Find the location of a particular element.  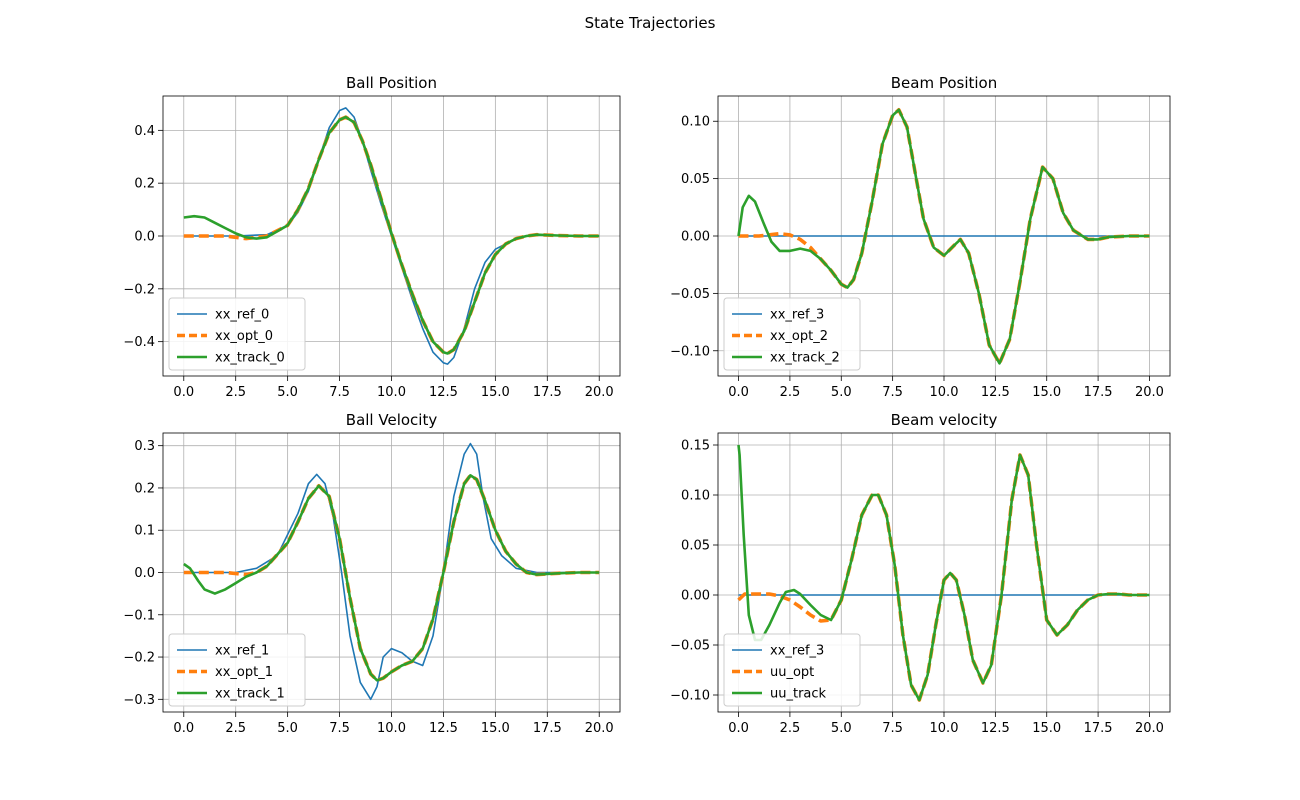

legend-label: xx_track_2 is located at coordinates (805, 358).